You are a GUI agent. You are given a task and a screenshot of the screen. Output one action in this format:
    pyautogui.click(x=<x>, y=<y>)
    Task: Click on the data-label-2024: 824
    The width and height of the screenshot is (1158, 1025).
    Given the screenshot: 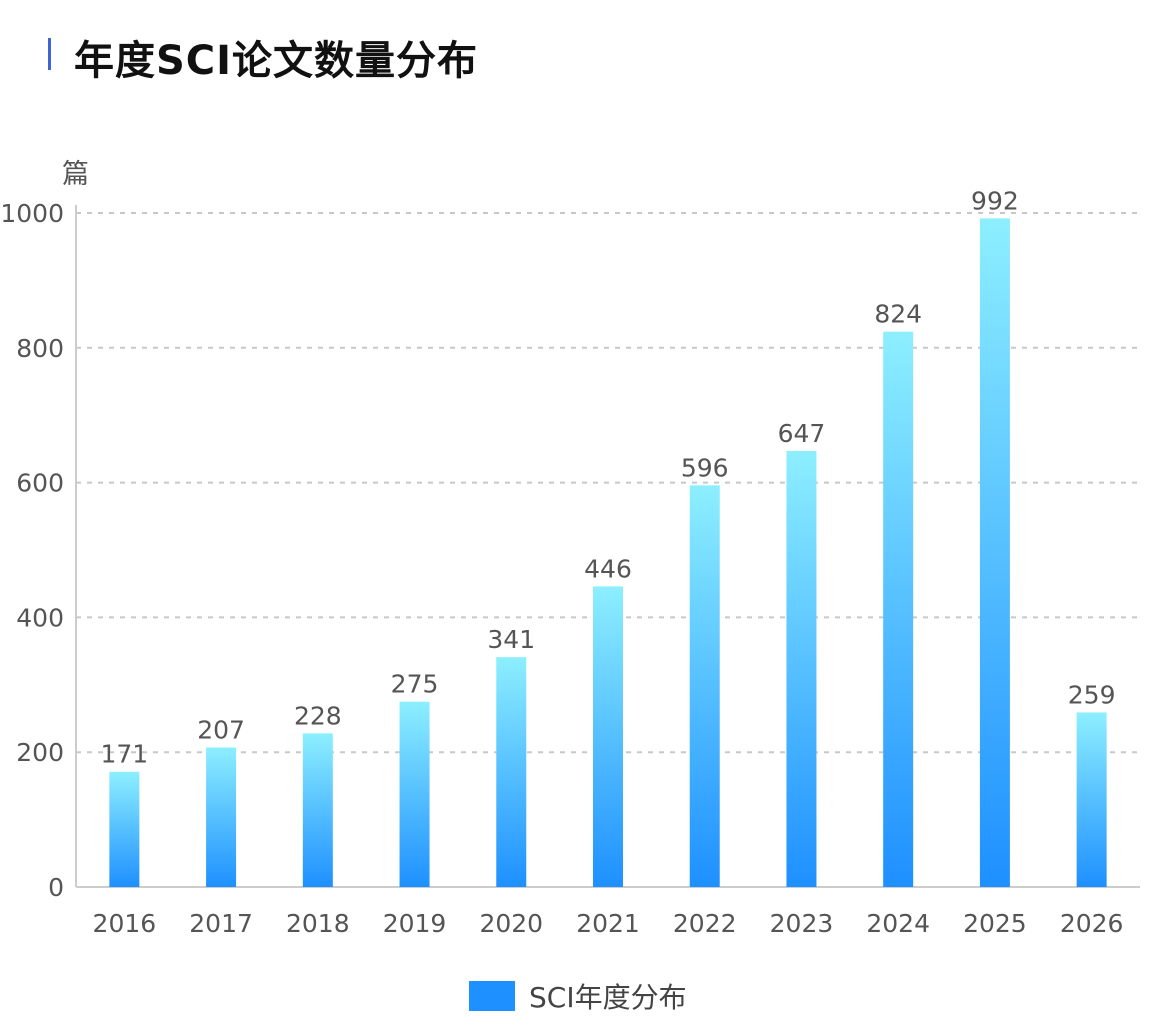 What is the action you would take?
    pyautogui.click(x=898, y=314)
    